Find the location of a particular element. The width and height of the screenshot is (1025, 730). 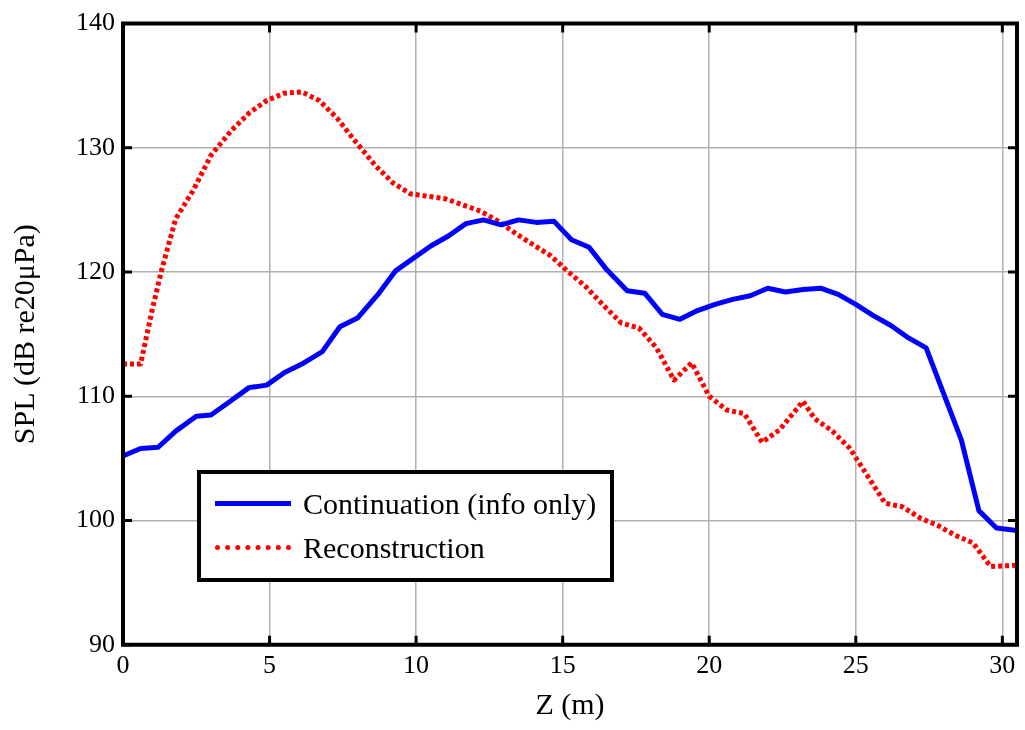

x-tick-label: 15 is located at coordinates (562, 665).